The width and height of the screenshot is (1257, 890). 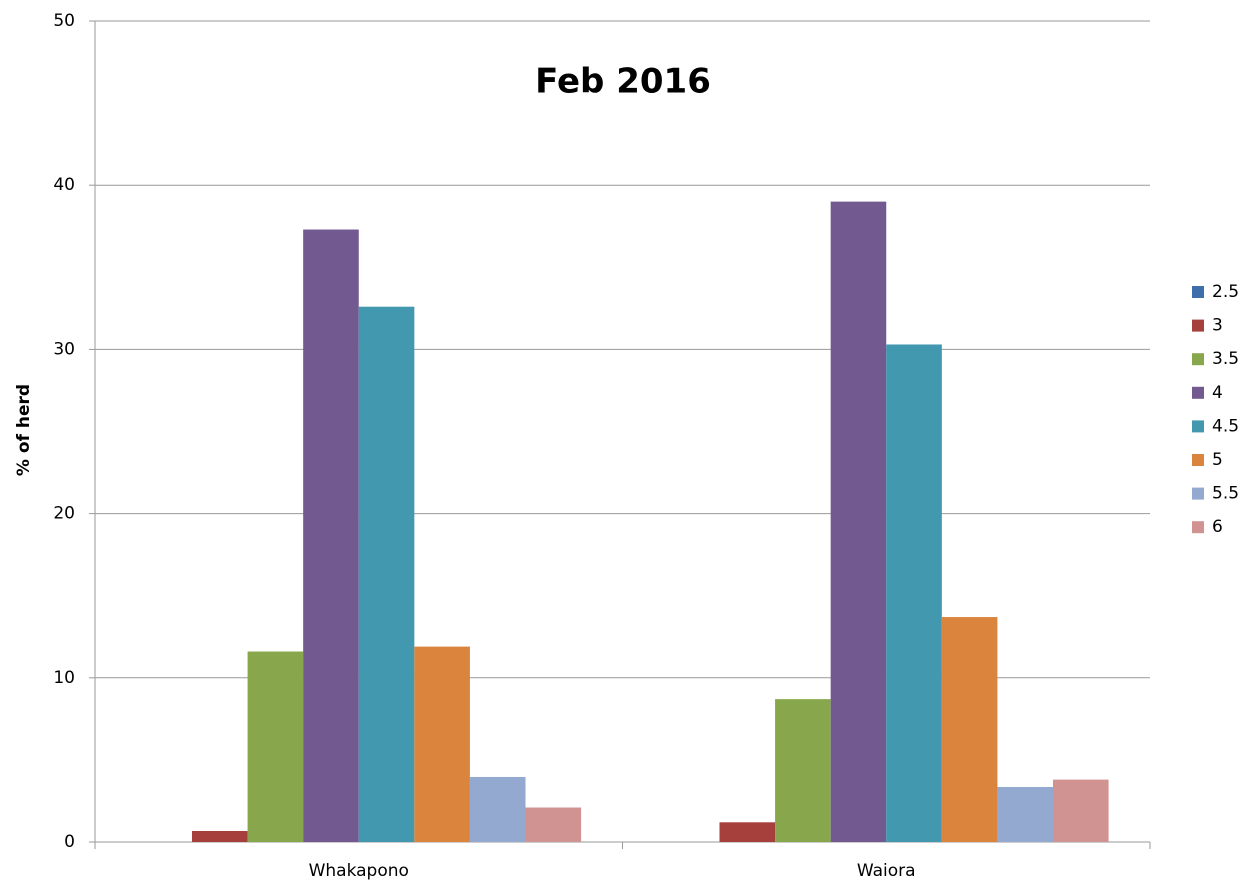 I want to click on legend-label: 2.5, so click(x=1225, y=292).